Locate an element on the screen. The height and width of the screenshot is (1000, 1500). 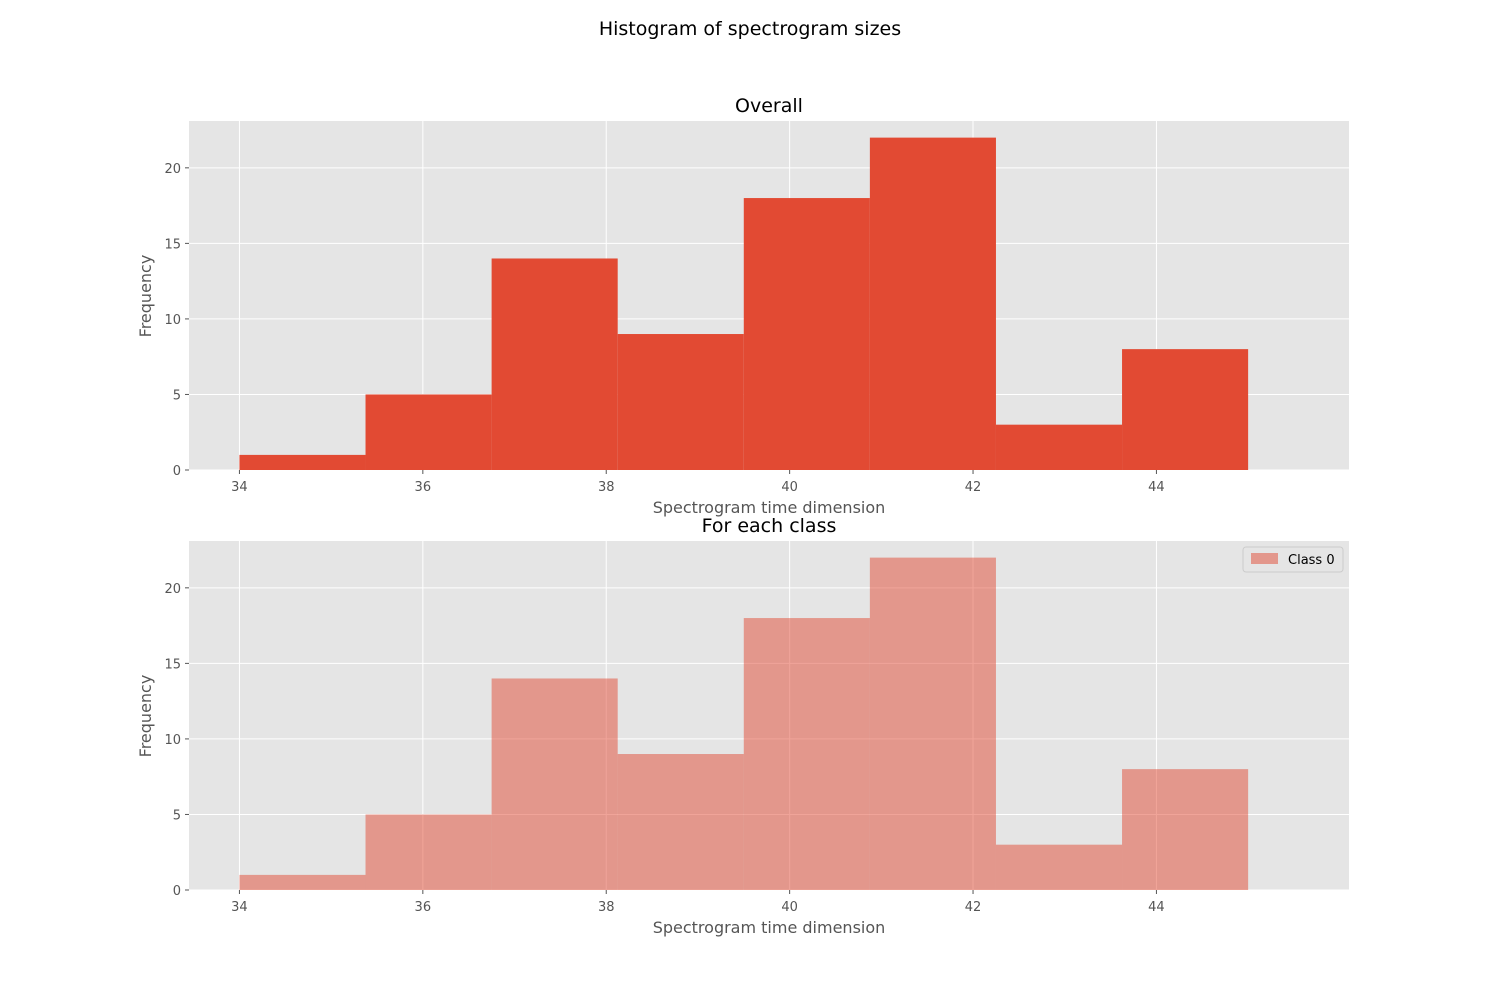
legend: Class 0 is located at coordinates (1293, 559).